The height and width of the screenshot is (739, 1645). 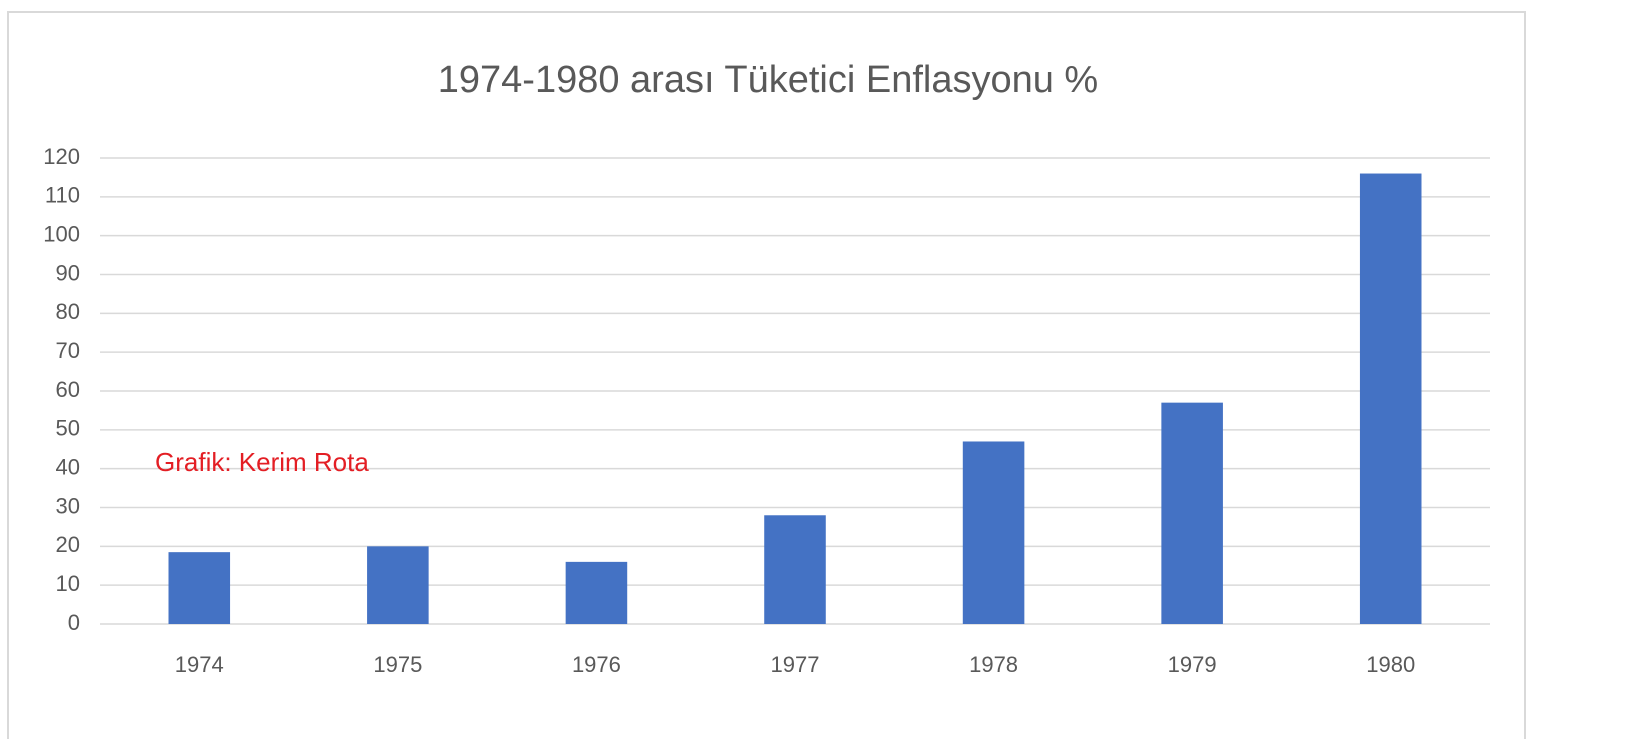 I want to click on x-tick-label: 1979, so click(x=1192, y=664).